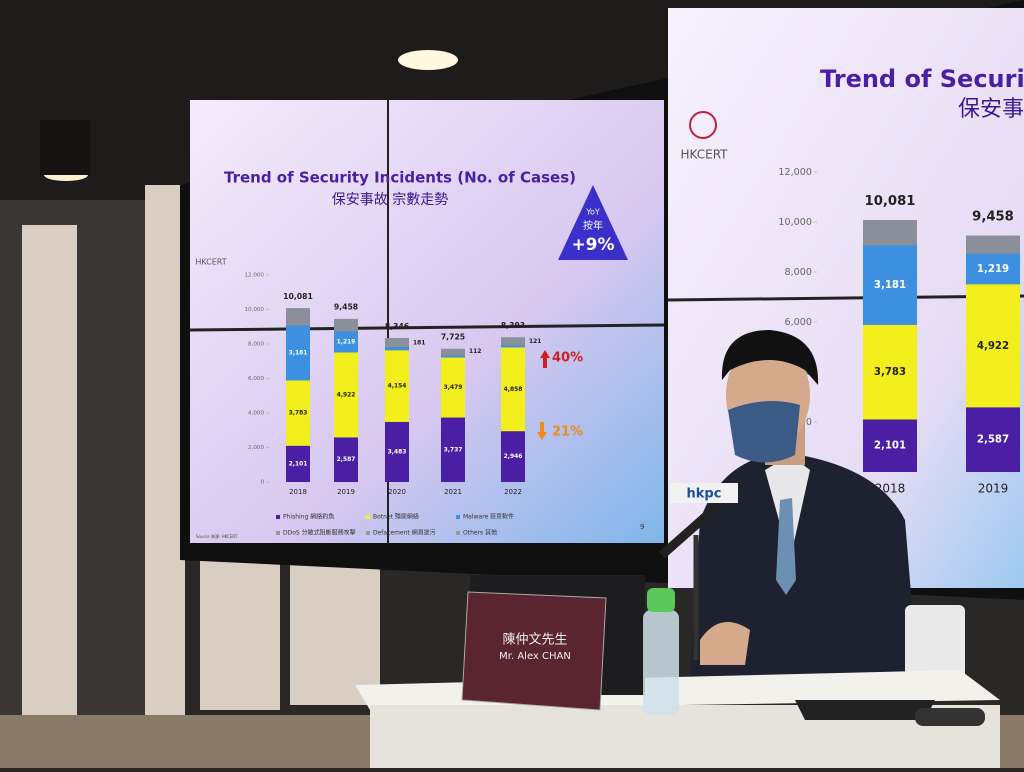 The height and width of the screenshot is (772, 1024). What do you see at coordinates (704, 494) in the screenshot?
I see `mic-logo: hkpc` at bounding box center [704, 494].